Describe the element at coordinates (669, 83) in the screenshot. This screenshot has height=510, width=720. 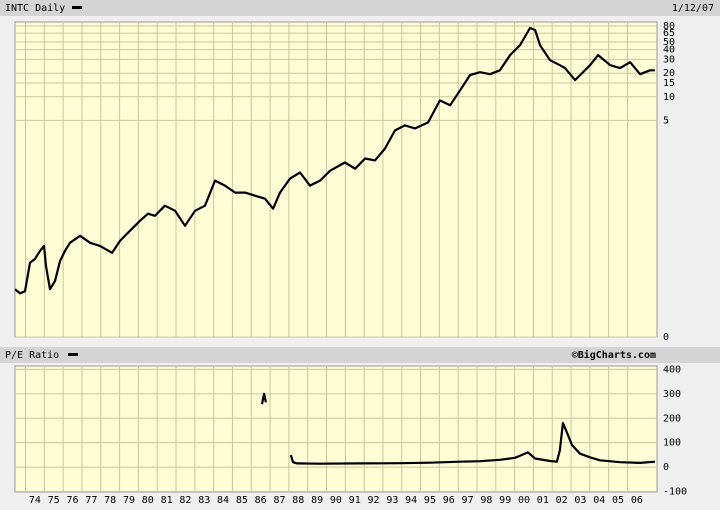
I see `y-tick-label: 15` at that location.